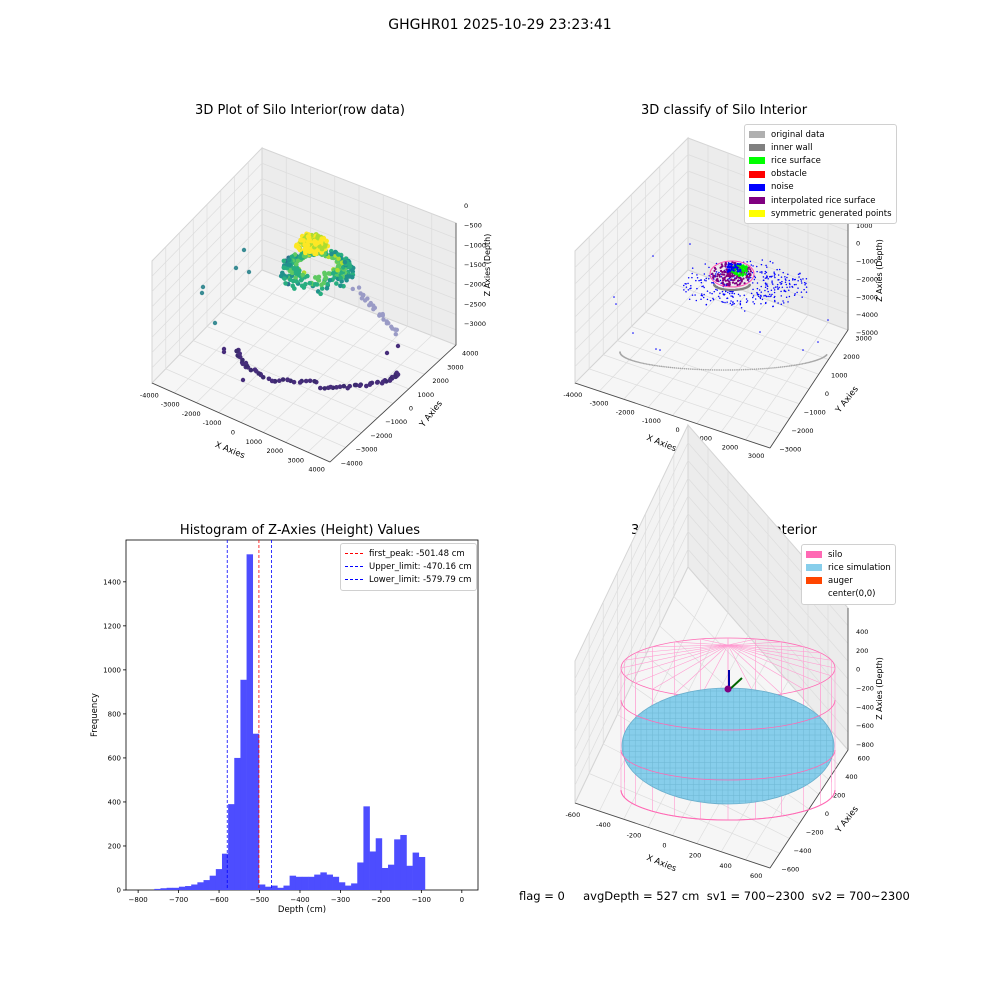 The width and height of the screenshot is (1000, 1000). I want to click on plot4-legend: silo rice simulation auger center(0,0), so click(848, 574).